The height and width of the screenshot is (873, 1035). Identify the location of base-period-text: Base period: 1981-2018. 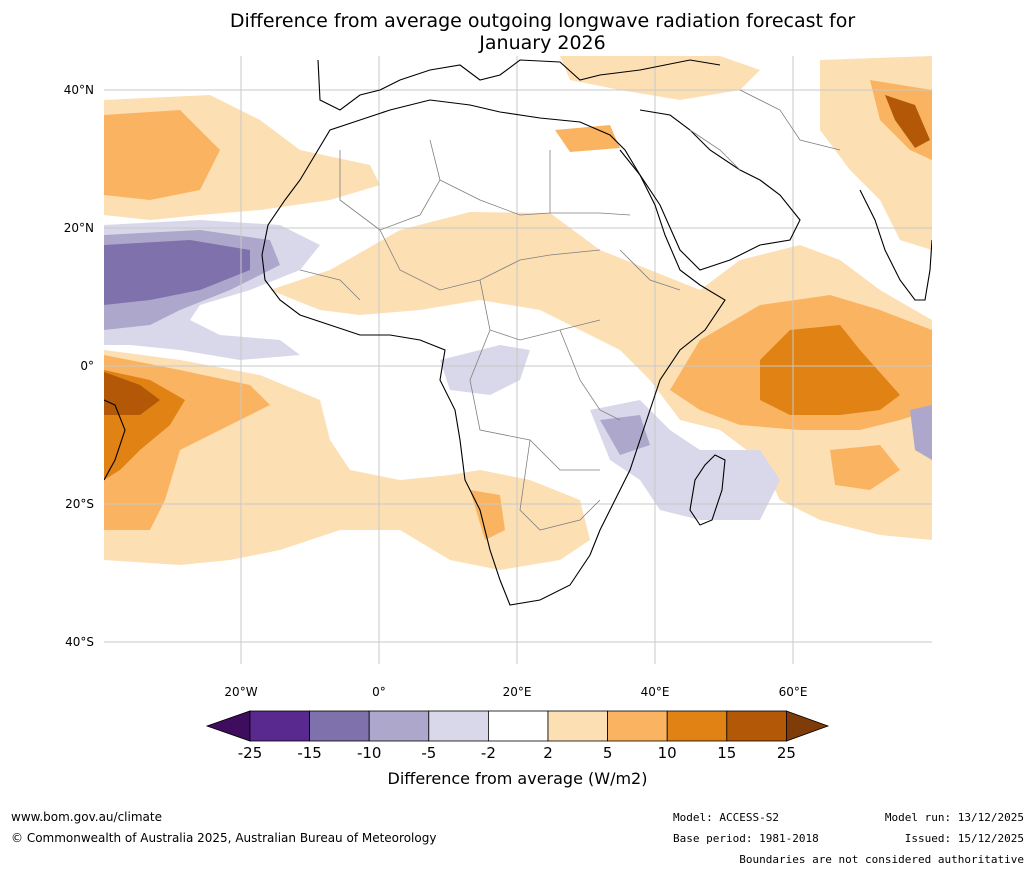
(746, 838).